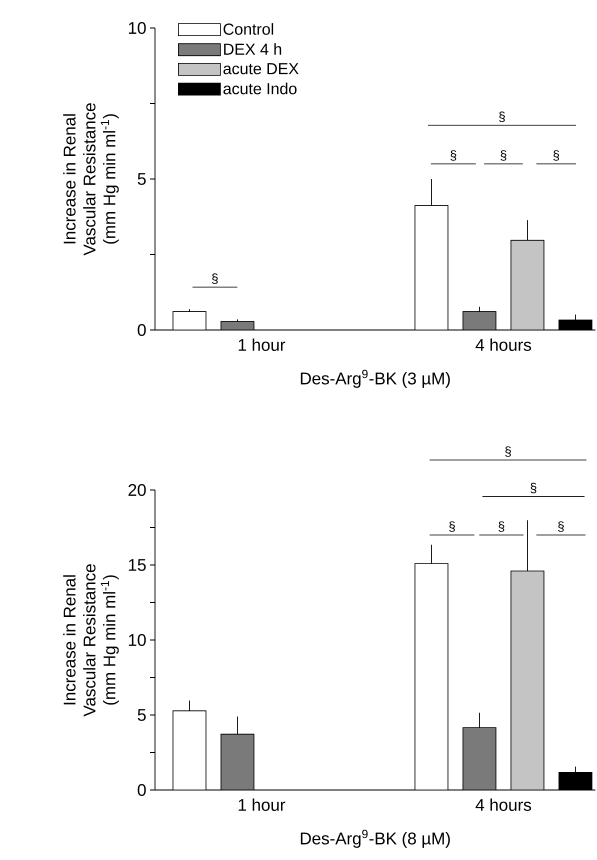  What do you see at coordinates (375, 379) in the screenshot?
I see `x-axis-title: Des-Arg$^{9}$-BK (3 µM)` at bounding box center [375, 379].